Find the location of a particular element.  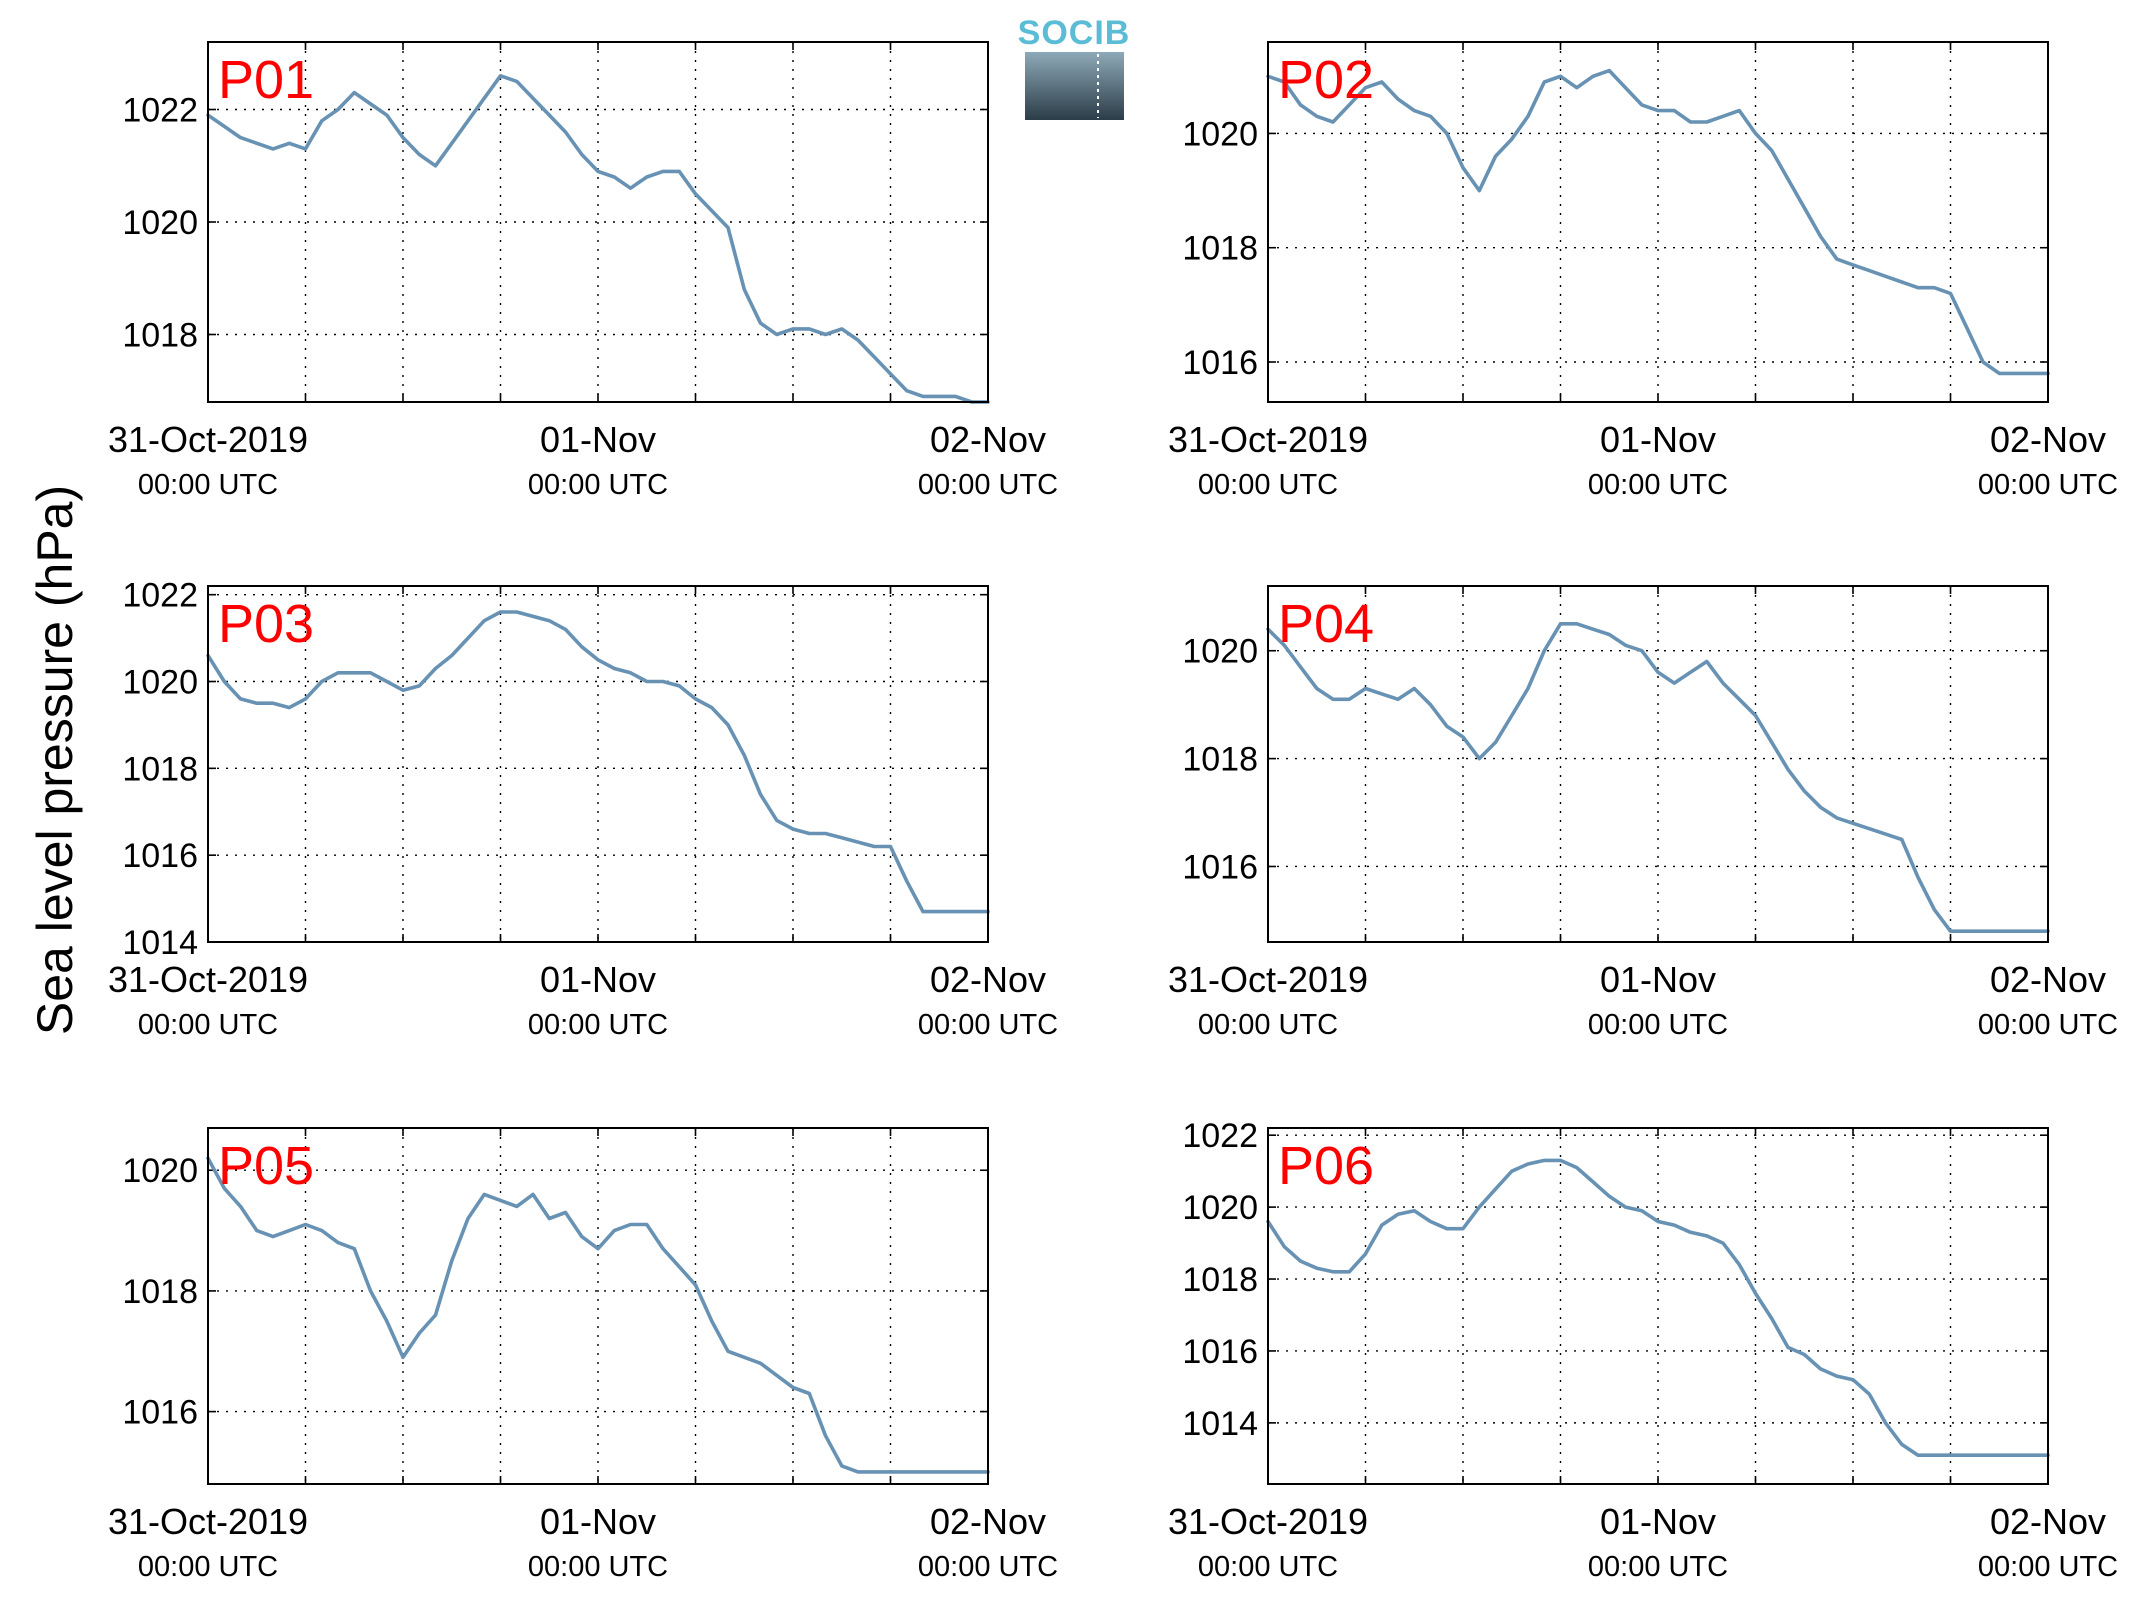

series-line-p03 is located at coordinates (598, 762).